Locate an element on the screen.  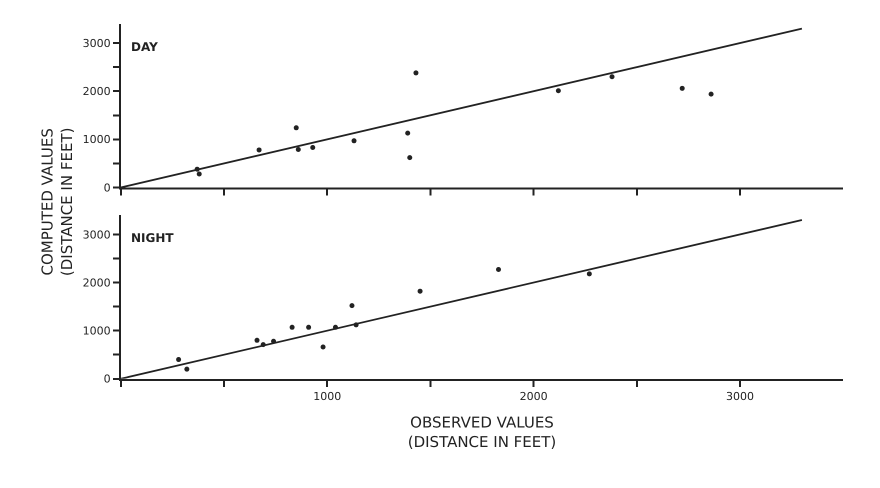
x-axis-title: OBSERVED VALUES (DISTANCE IN FEET) is located at coordinates (482, 432).